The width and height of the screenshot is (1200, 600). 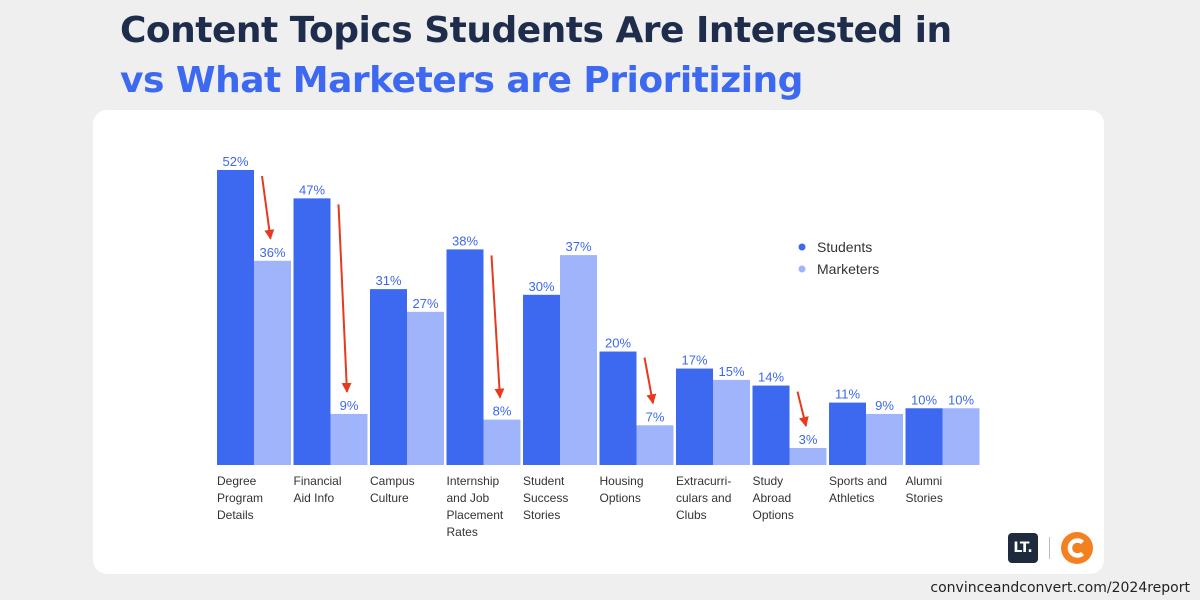 What do you see at coordinates (1077, 548) in the screenshot?
I see `convince-and-convert-logo-icon` at bounding box center [1077, 548].